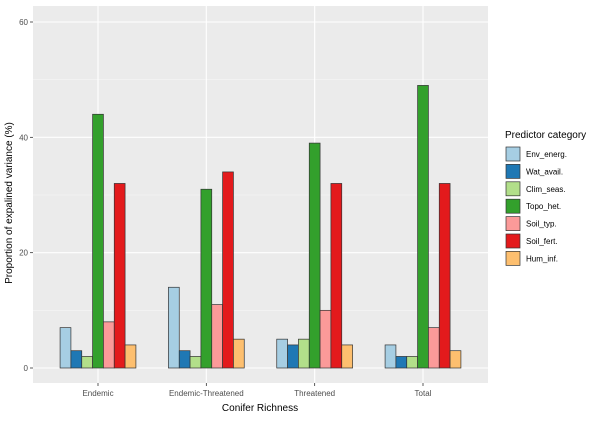 The height and width of the screenshot is (423, 600). Describe the element at coordinates (26, 368) in the screenshot. I see `y-tick-label: 0` at that location.